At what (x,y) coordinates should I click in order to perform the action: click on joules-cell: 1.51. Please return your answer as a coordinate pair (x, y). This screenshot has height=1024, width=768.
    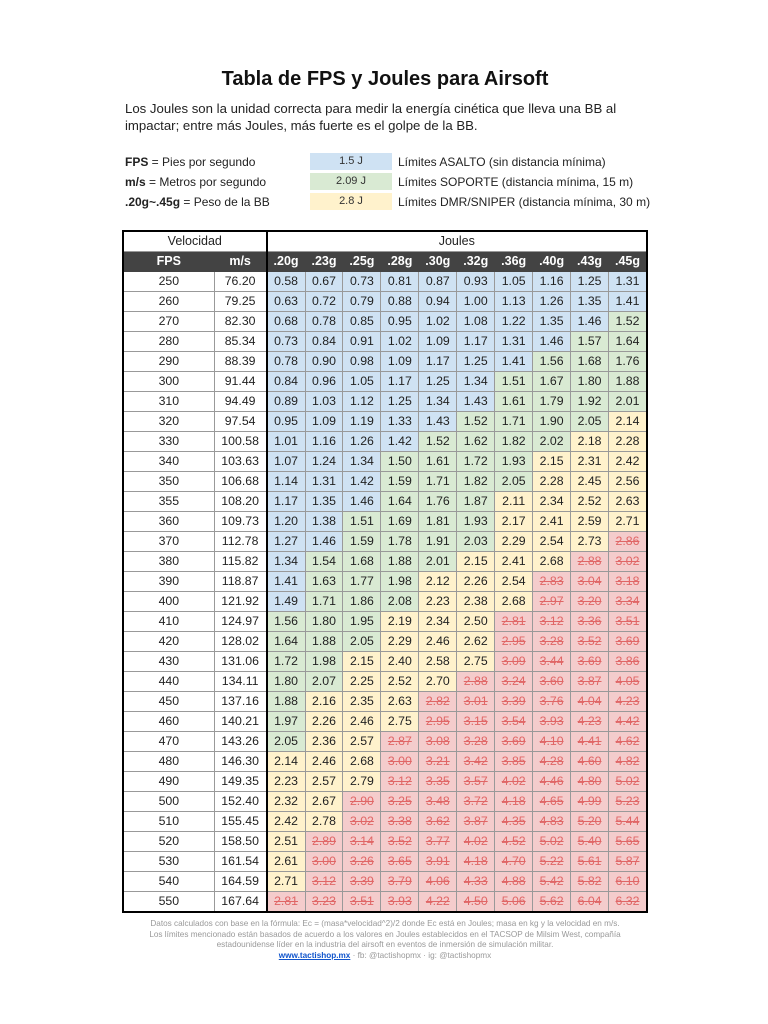
    Looking at the image, I should click on (362, 521).